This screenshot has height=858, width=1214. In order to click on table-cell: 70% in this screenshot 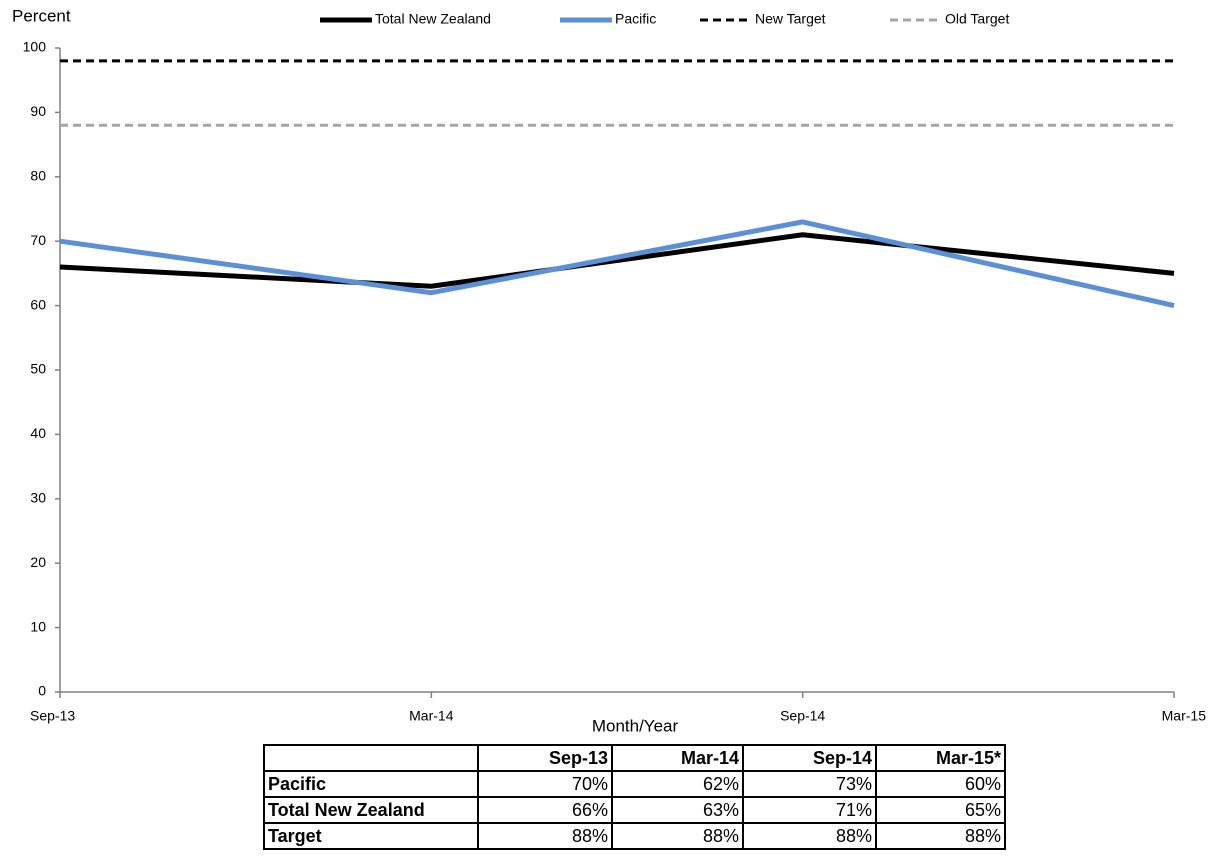, I will do `click(545, 784)`.